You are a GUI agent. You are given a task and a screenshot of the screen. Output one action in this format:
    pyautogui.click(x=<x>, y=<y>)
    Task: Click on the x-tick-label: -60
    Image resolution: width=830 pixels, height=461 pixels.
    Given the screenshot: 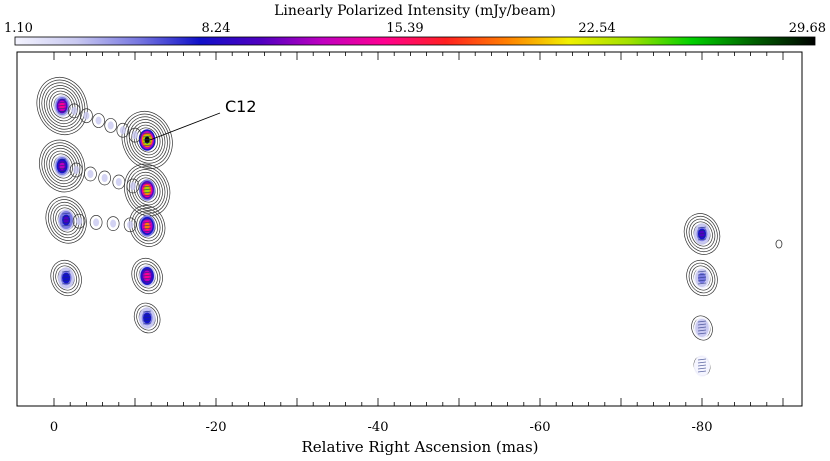 What is the action you would take?
    pyautogui.click(x=540, y=427)
    